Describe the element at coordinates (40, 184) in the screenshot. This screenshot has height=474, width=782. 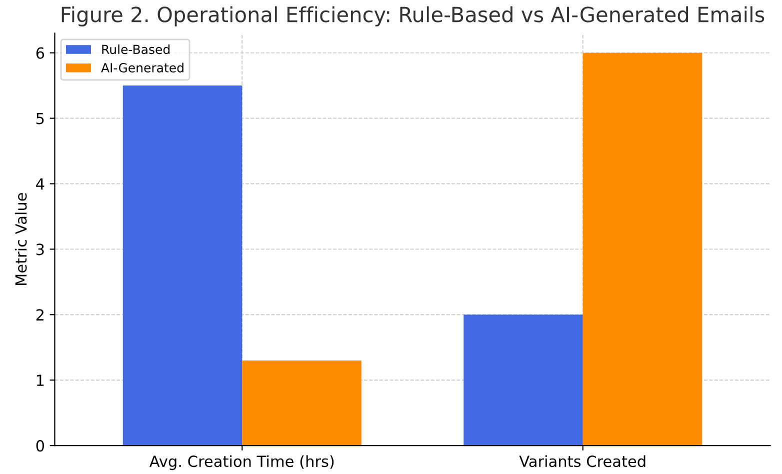
I see `y-tick-label: 4` at that location.